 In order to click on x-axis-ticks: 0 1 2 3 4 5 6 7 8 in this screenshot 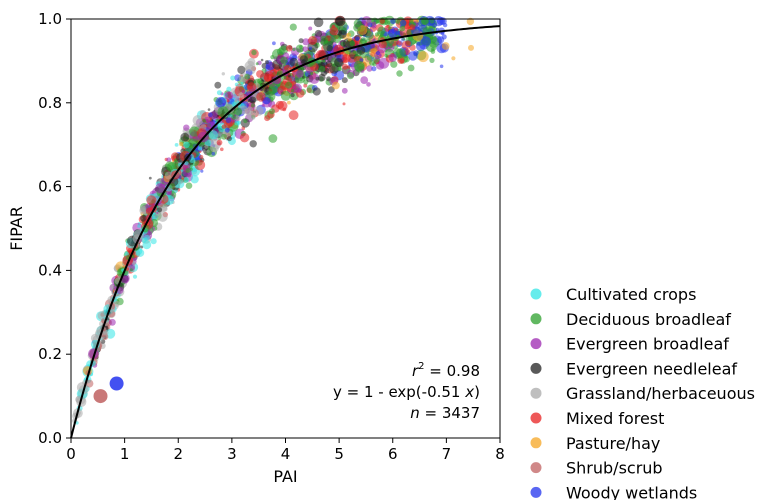, I will do `click(285, 450)`.